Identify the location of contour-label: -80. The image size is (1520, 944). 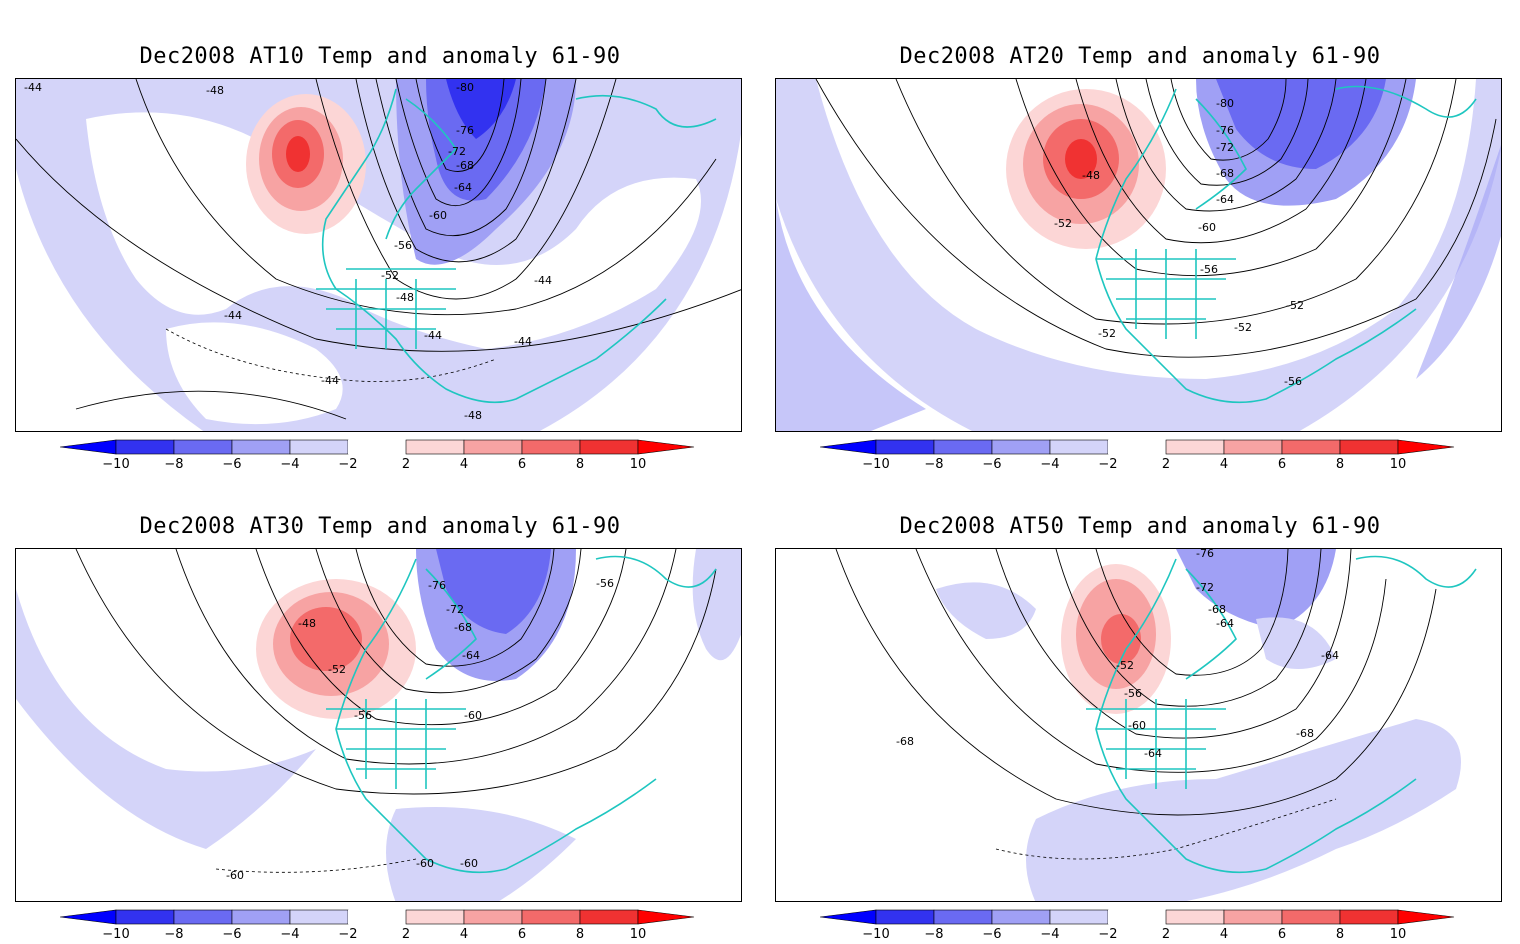
(465, 87).